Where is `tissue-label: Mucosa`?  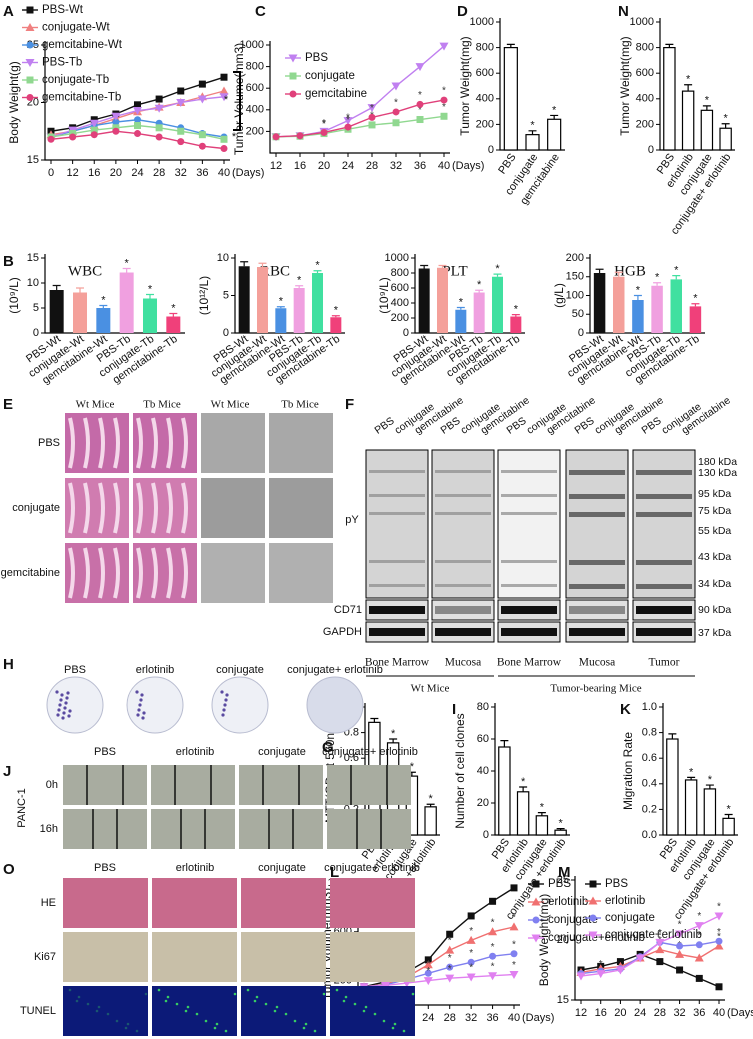
tissue-label: Mucosa is located at coordinates (597, 663).